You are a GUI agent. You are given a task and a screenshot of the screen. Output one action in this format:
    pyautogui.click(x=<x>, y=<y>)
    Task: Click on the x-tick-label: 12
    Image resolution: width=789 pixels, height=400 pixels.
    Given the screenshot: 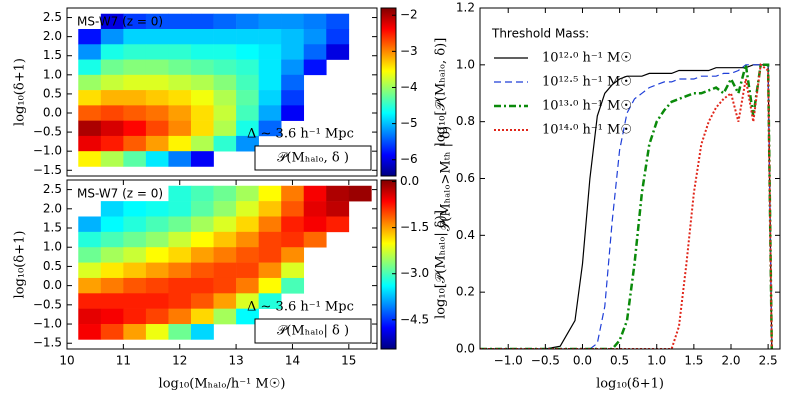 What is the action you would take?
    pyautogui.click(x=179, y=361)
    